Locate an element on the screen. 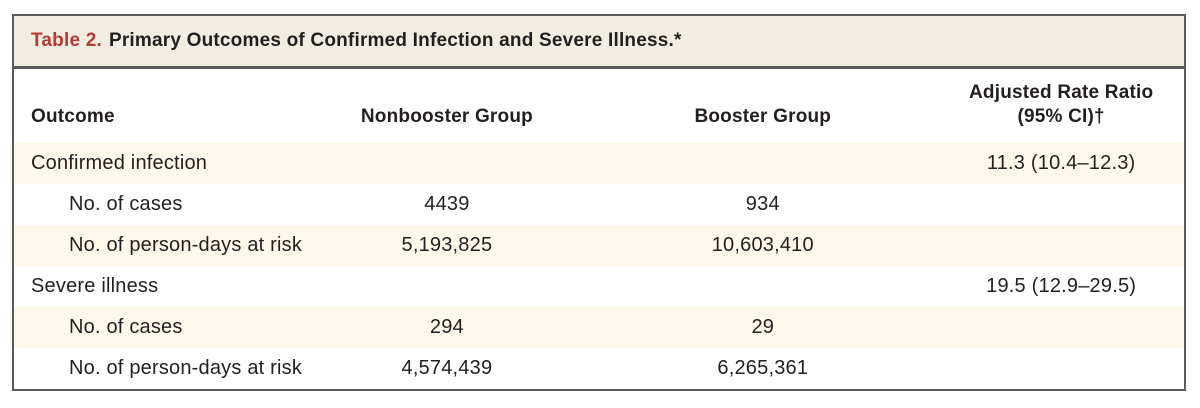  table-number-label: Table 2. is located at coordinates (66, 40).